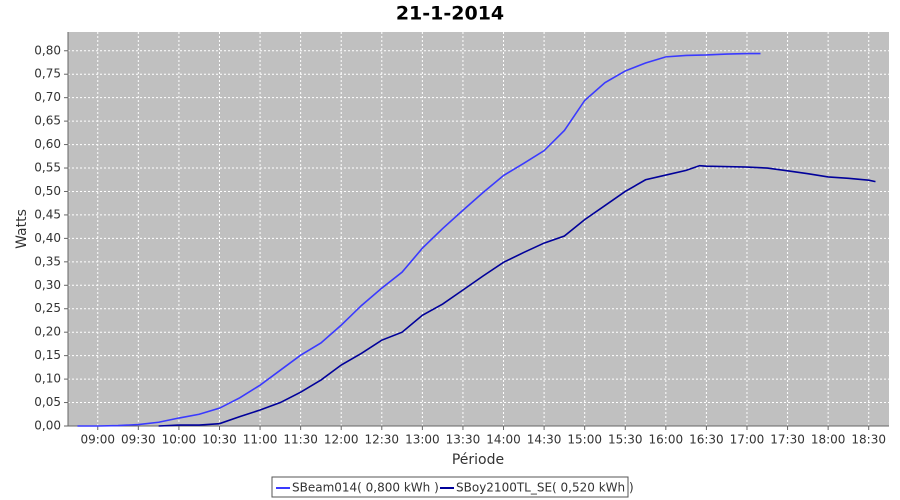 This screenshot has height=500, width=900. I want to click on y-axis-label: Watts, so click(22, 229).